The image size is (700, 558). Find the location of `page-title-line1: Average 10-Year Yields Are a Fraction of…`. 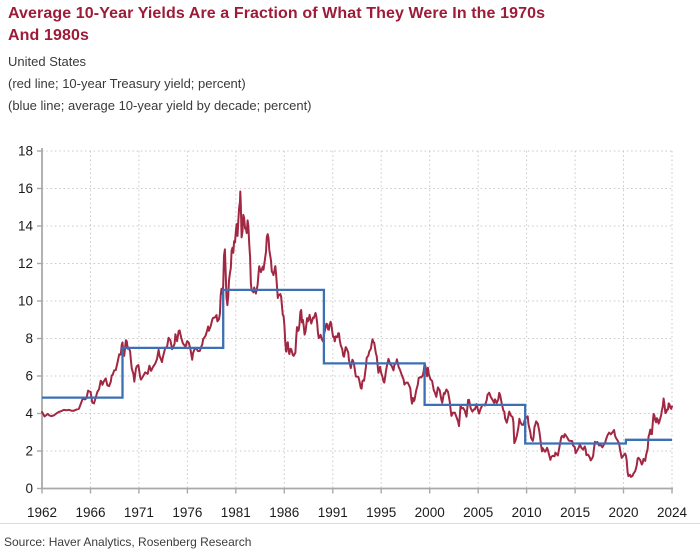

page-title-line1: Average 10-Year Yields Are a Fraction of… is located at coordinates (277, 13).